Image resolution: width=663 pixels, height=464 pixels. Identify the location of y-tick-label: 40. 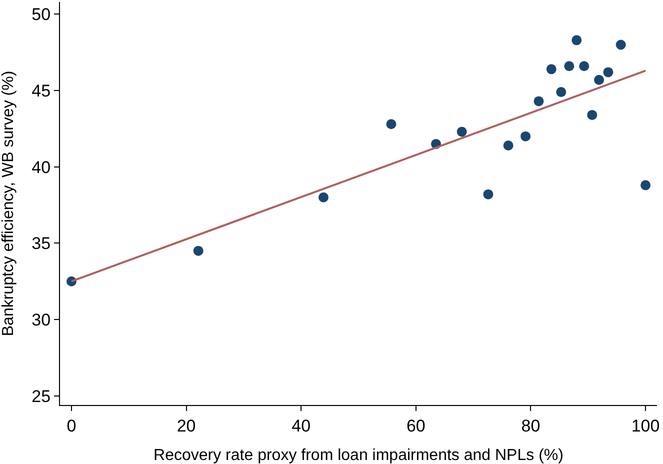
(41, 167).